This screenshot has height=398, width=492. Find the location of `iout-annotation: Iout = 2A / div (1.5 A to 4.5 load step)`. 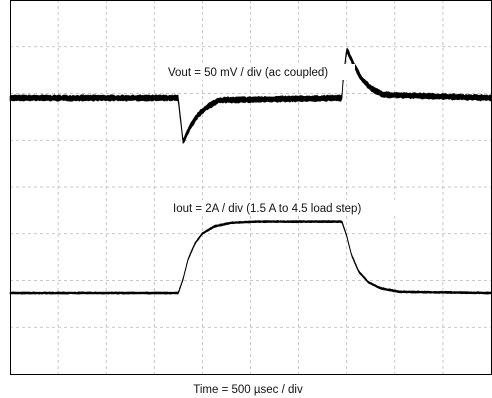

iout-annotation: Iout = 2A / div (1.5 A to 4.5 load step) is located at coordinates (267, 209).